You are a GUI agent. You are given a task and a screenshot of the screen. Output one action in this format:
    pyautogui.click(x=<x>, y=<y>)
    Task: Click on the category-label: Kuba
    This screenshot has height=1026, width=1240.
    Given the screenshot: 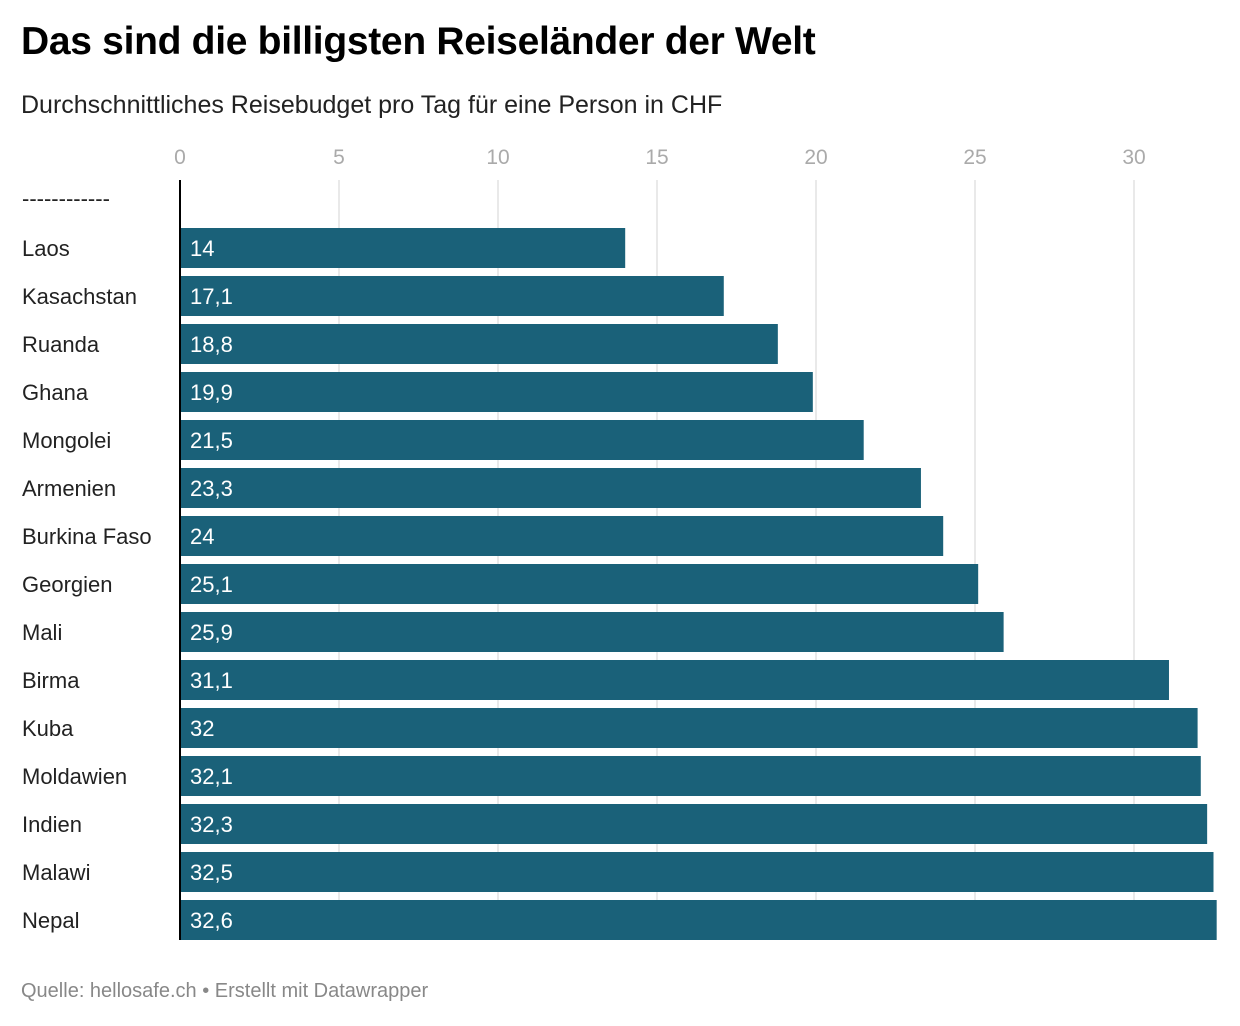 What is the action you would take?
    pyautogui.click(x=48, y=728)
    